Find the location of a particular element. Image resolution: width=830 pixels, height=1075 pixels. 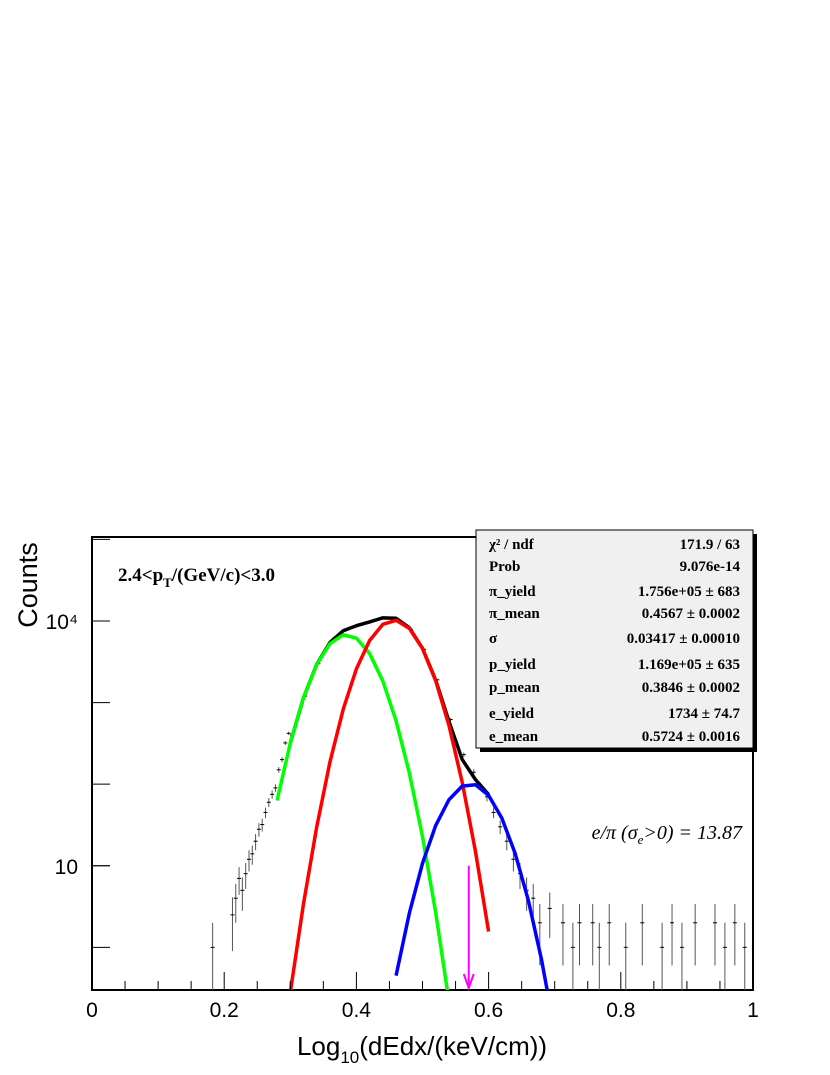

pt-part: 2.4<p is located at coordinates (140, 575).